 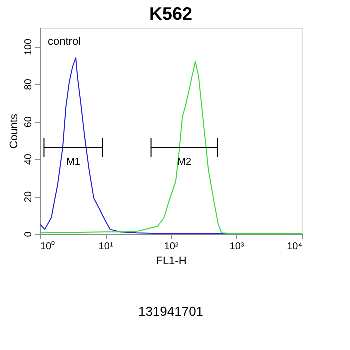 What do you see at coordinates (29, 160) in the screenshot?
I see `y-tick-label: 40` at bounding box center [29, 160].